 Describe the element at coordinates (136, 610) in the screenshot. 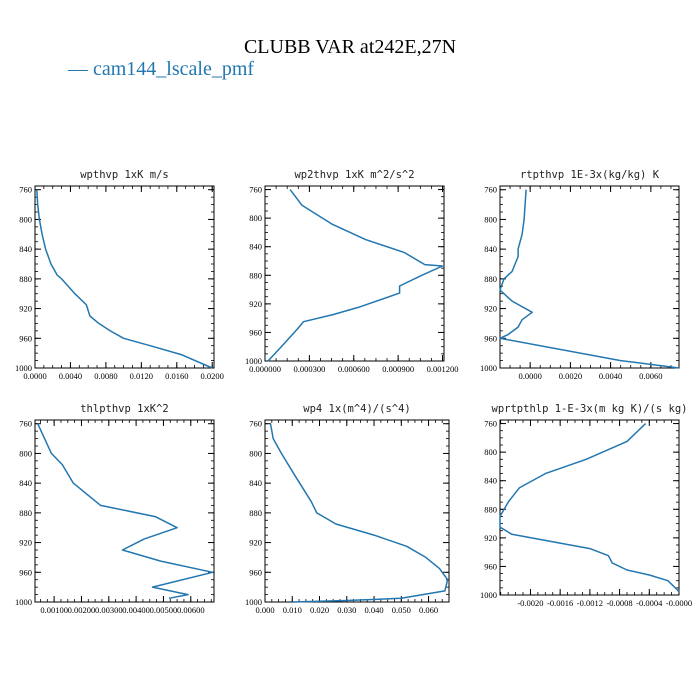

I see `x-tick-label: 0.00400` at that location.